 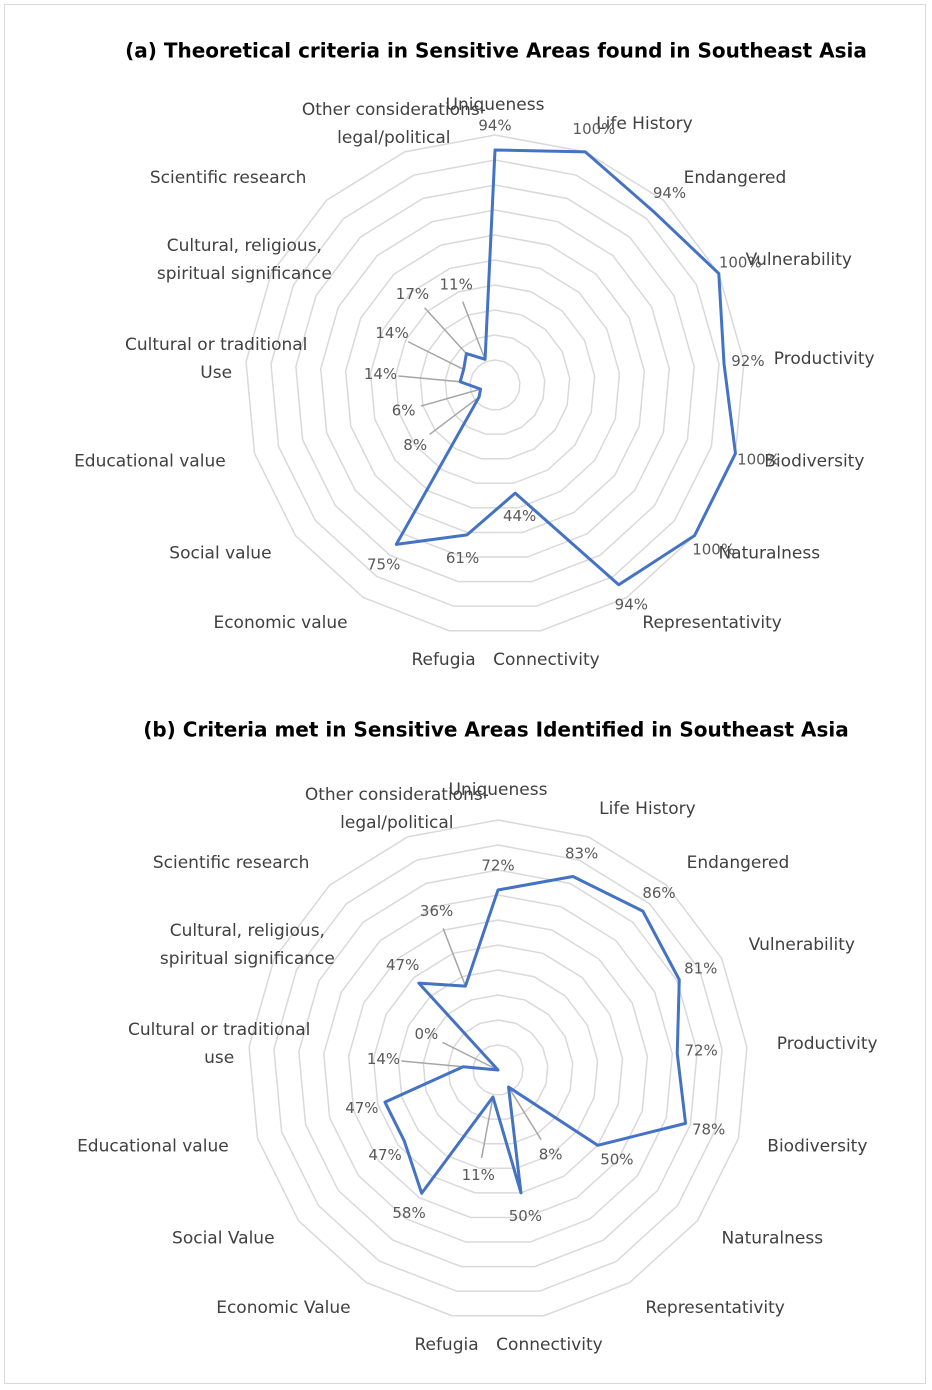 What do you see at coordinates (658, 893) in the screenshot?
I see `value-label: 86%` at bounding box center [658, 893].